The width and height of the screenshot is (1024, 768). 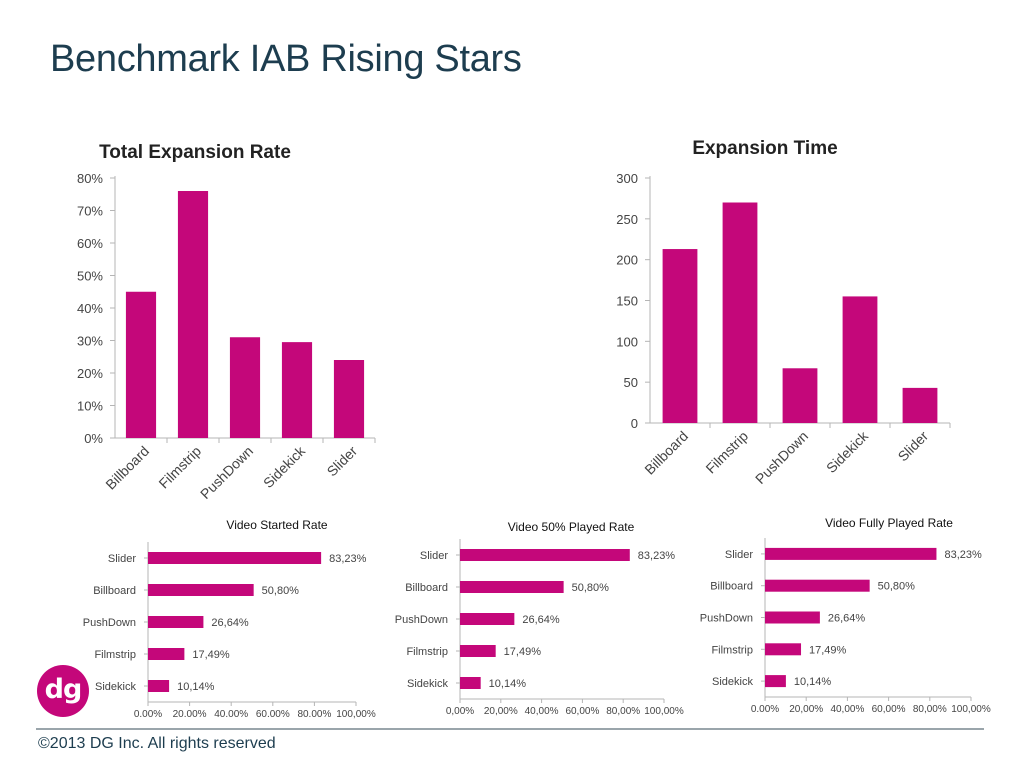 What do you see at coordinates (764, 148) in the screenshot?
I see `chart-title: Expansion Time` at bounding box center [764, 148].